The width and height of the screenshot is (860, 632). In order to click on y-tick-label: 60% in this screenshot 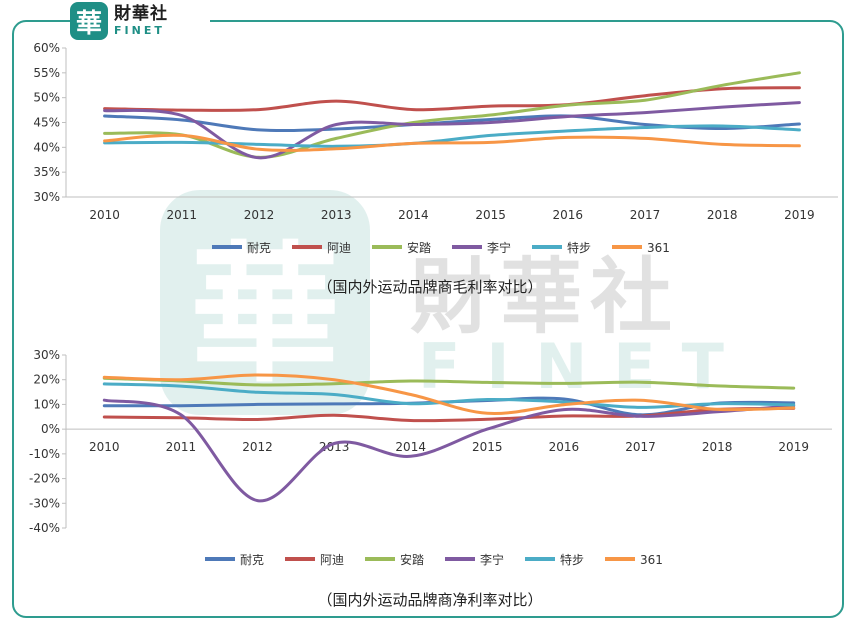, I will do `click(46, 48)`.